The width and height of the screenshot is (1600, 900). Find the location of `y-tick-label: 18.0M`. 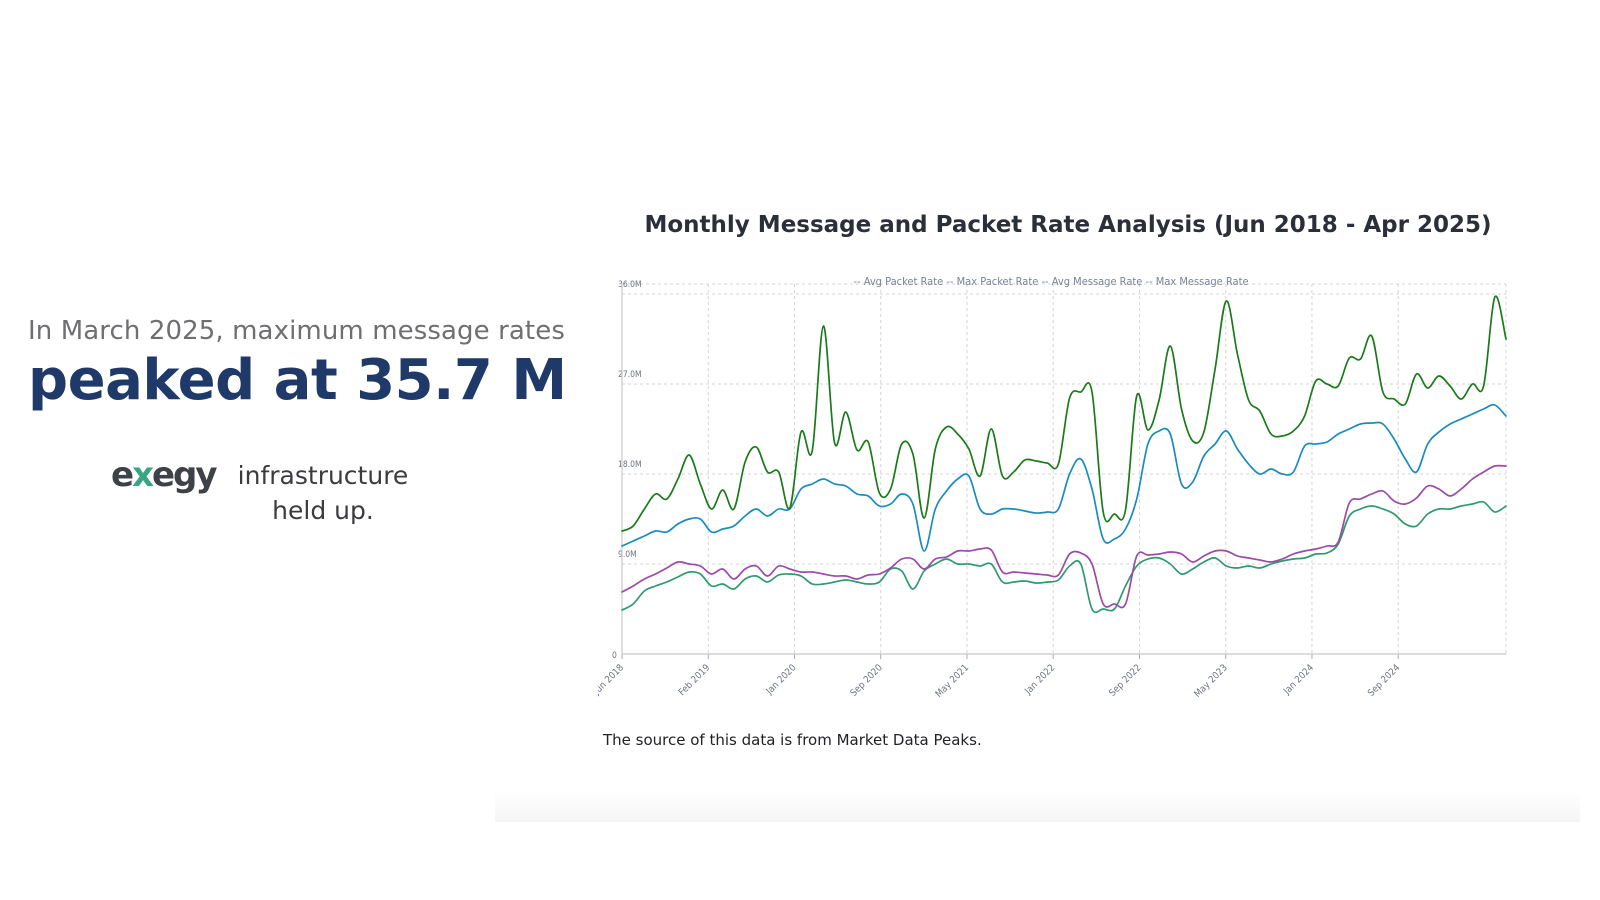

y-tick-label: 18.0M is located at coordinates (630, 465).